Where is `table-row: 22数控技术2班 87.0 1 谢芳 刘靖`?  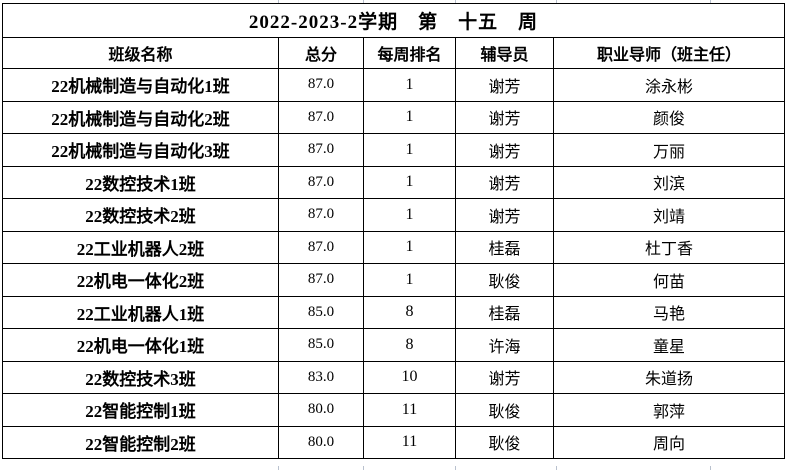 table-row: 22数控技术2班 87.0 1 谢芳 刘靖 is located at coordinates (393, 215).